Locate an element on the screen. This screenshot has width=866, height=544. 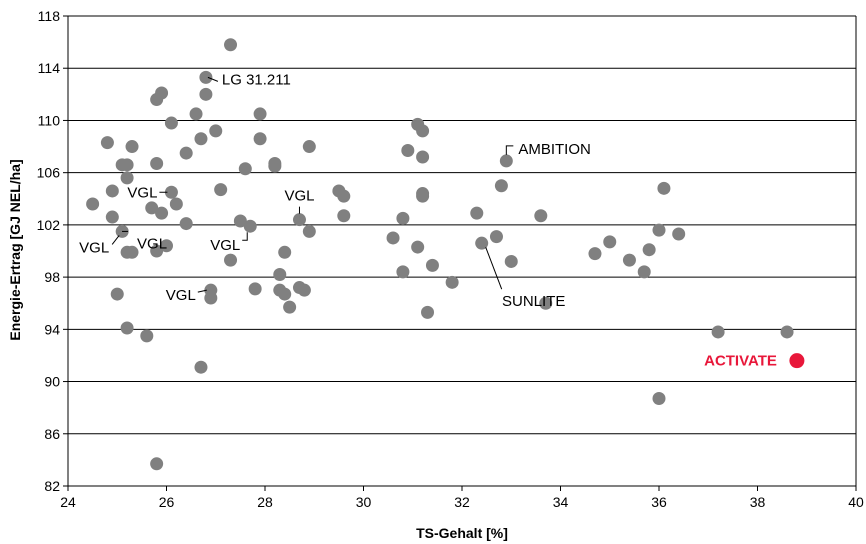
y-tick-labels: 82 86 90 94 98 102 106 110 114 118 is located at coordinates (49, 251).